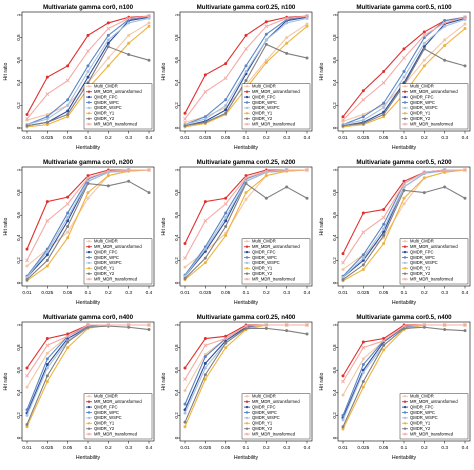 This screenshot has width=474, height=470. Describe the element at coordinates (18, 260) in the screenshot. I see `y-tick-label: 0.2` at that location.